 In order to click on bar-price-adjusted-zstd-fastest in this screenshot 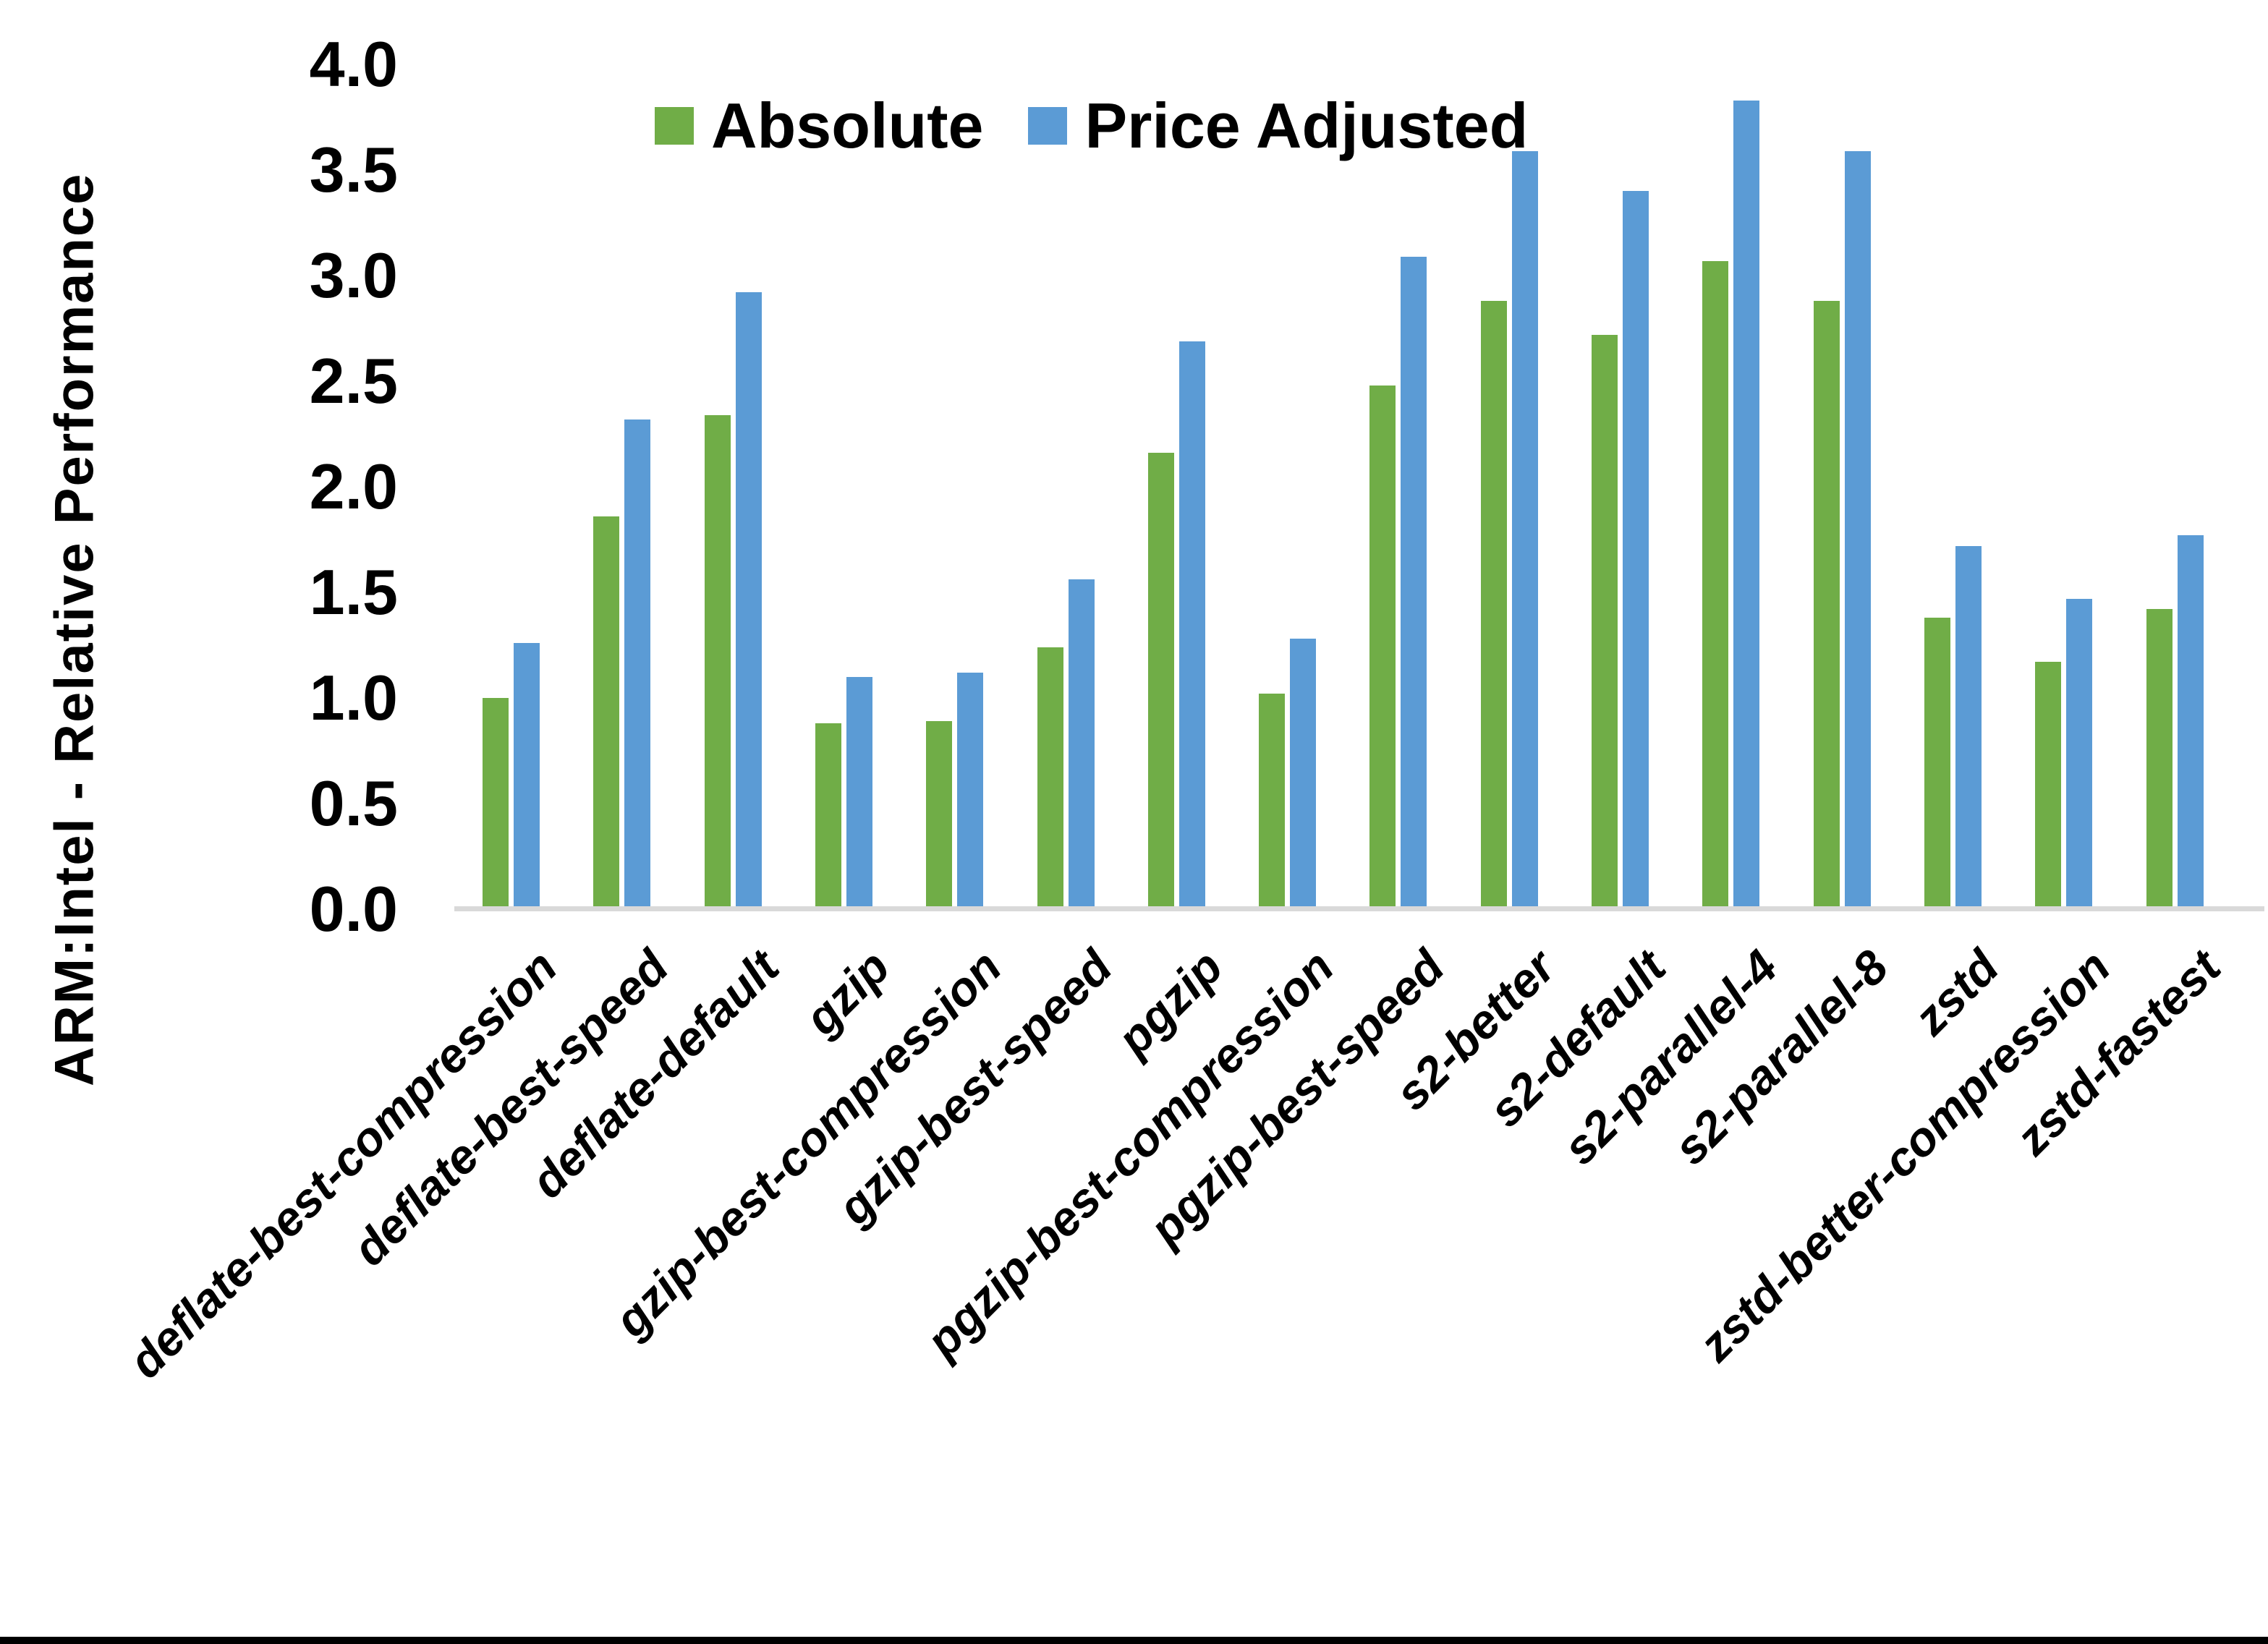, I will do `click(2191, 722)`.